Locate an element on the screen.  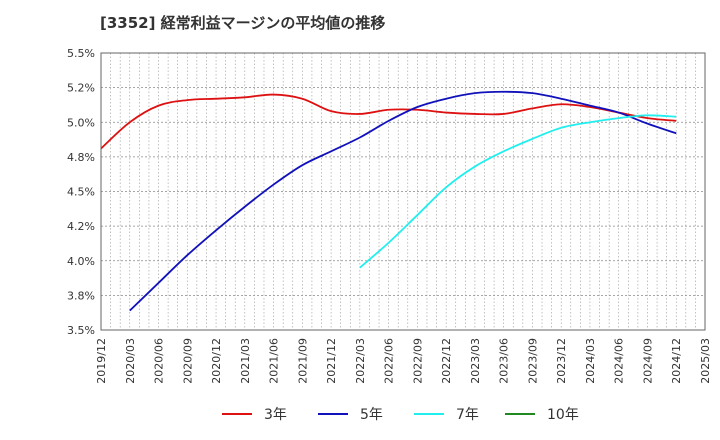
x-tick-label: 2024/06 is located at coordinates (619, 361).